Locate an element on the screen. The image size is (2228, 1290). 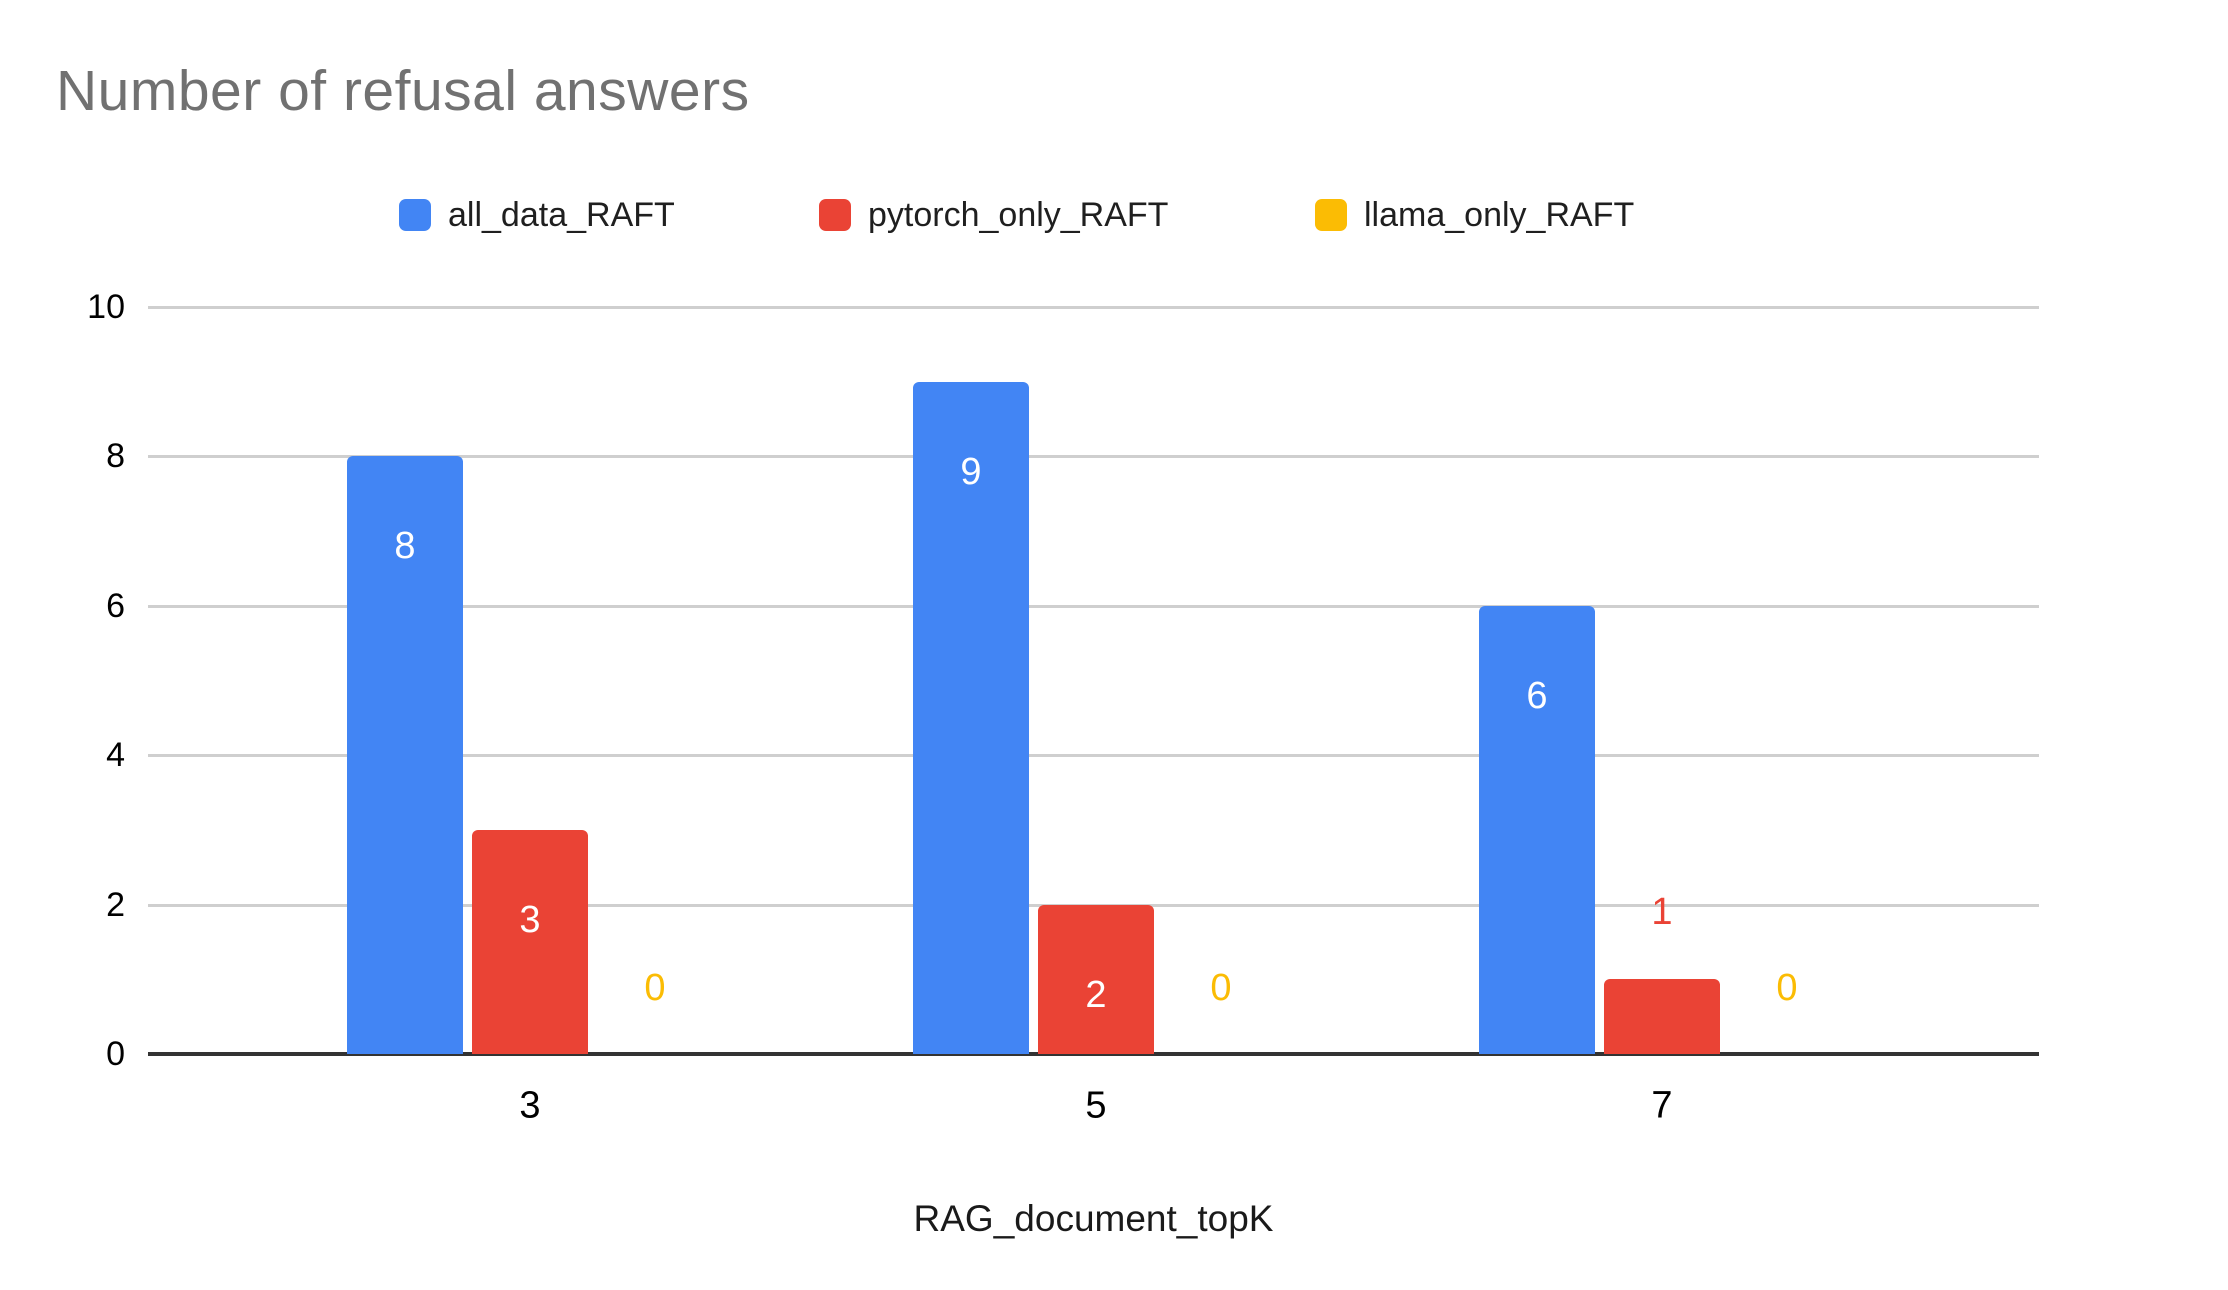
y-tick-label-8: 8 is located at coordinates (115, 456).